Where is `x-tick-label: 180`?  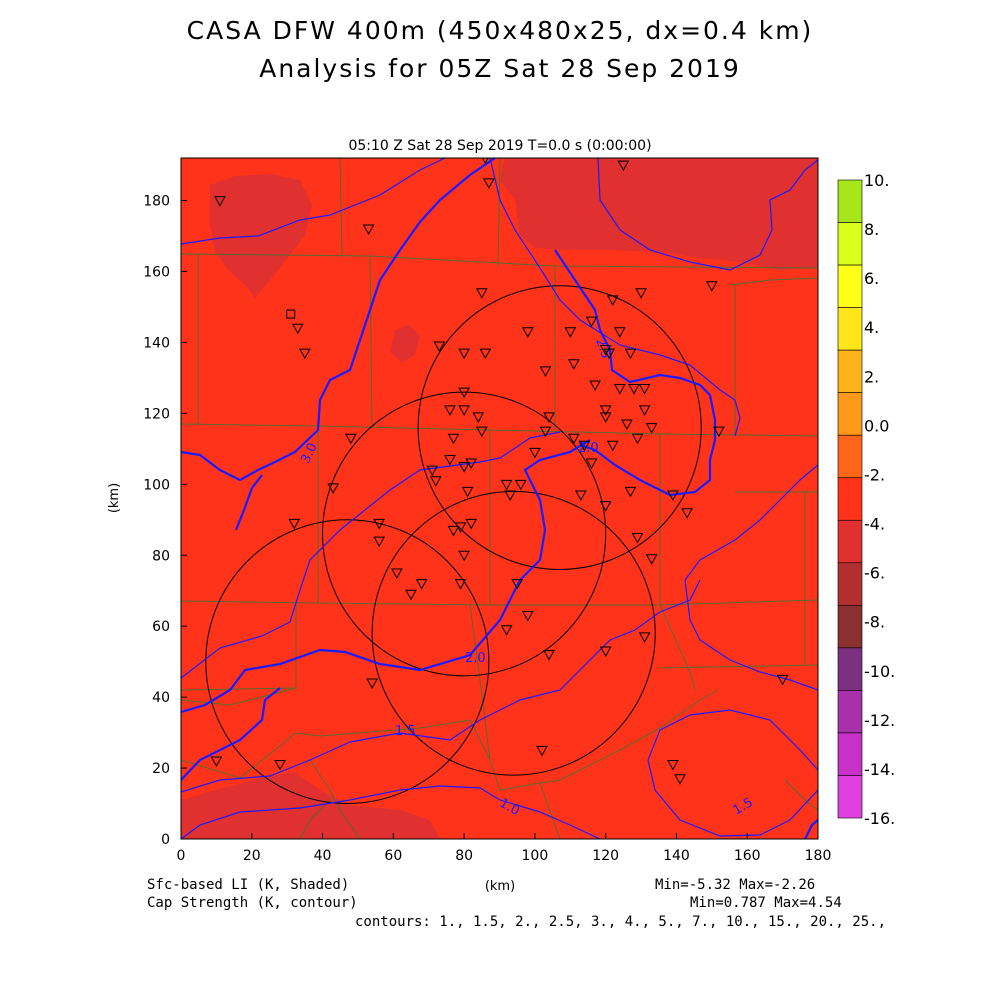 x-tick-label: 180 is located at coordinates (818, 856).